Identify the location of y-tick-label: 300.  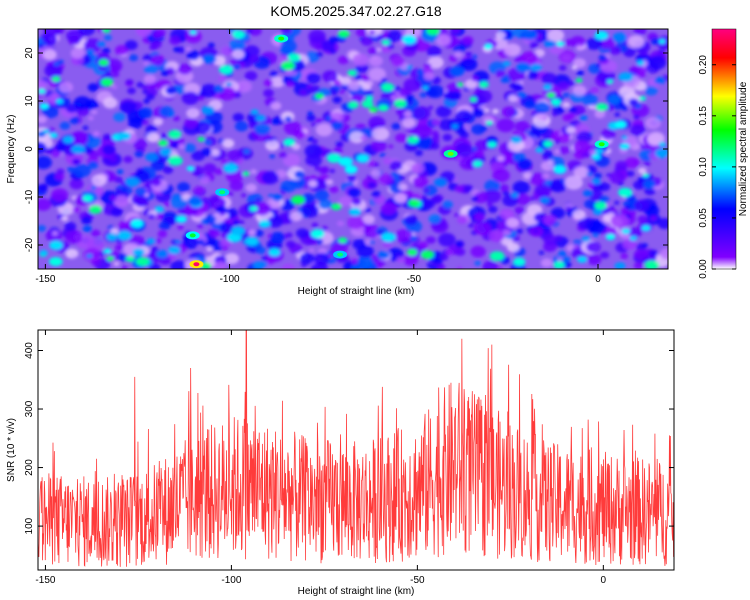
(29, 408).